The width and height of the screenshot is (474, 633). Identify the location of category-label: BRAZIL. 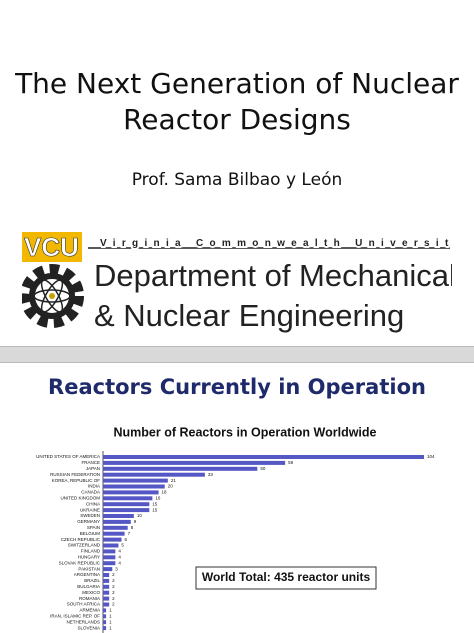
(92, 580).